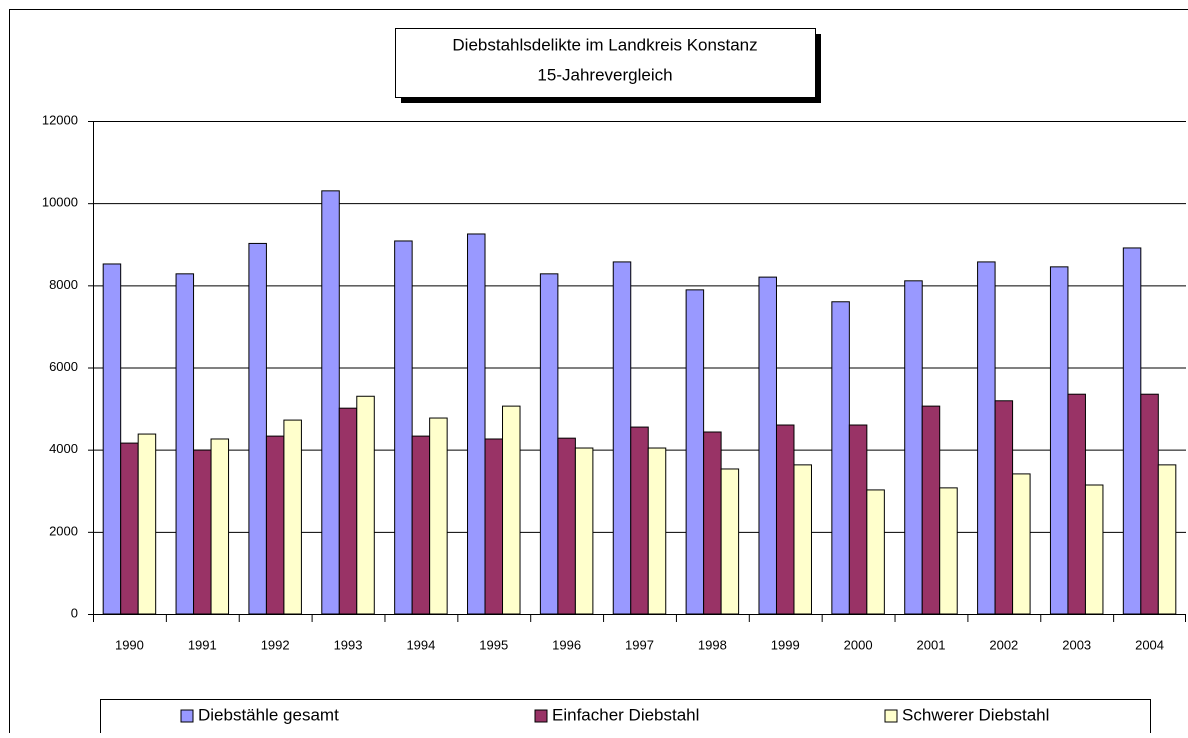 This screenshot has width=1188, height=738. Describe the element at coordinates (1149, 644) in the screenshot. I see `x-tick-label: 2004` at that location.